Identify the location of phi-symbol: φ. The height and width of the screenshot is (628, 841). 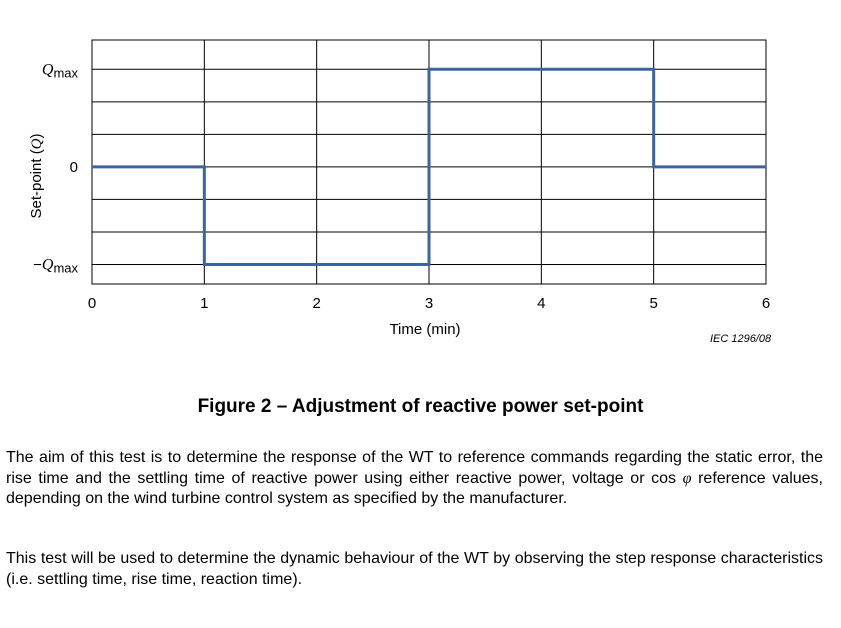
(687, 478).